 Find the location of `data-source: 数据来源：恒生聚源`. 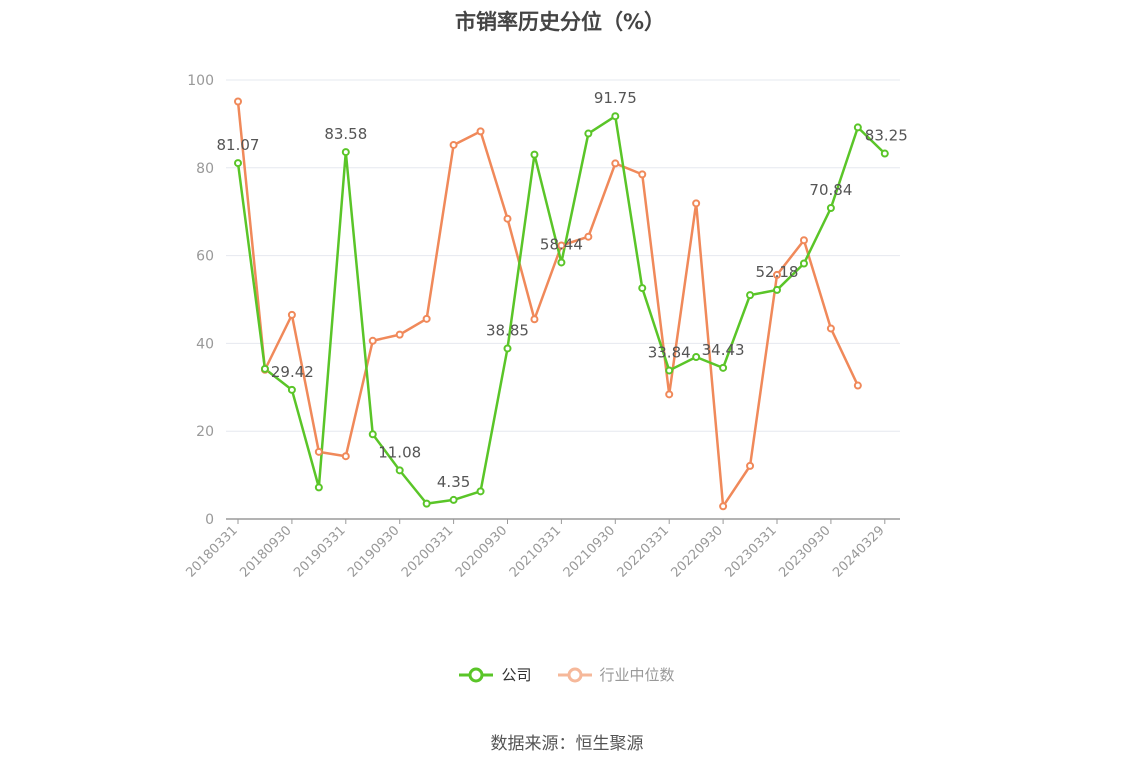

data-source: 数据来源：恒生聚源 is located at coordinates (567, 744).